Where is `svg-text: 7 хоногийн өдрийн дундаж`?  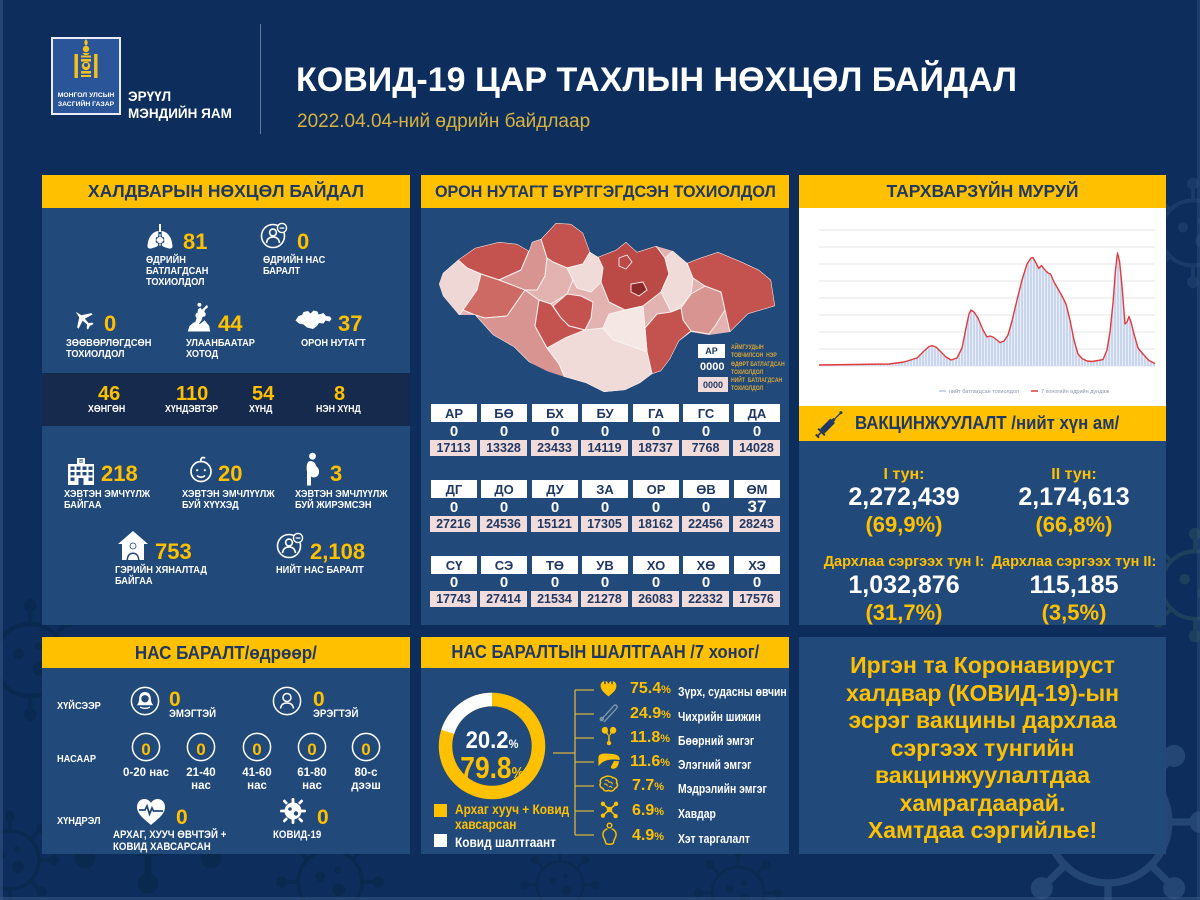 svg-text: 7 хоногийн өдрийн дундаж is located at coordinates (1075, 391).